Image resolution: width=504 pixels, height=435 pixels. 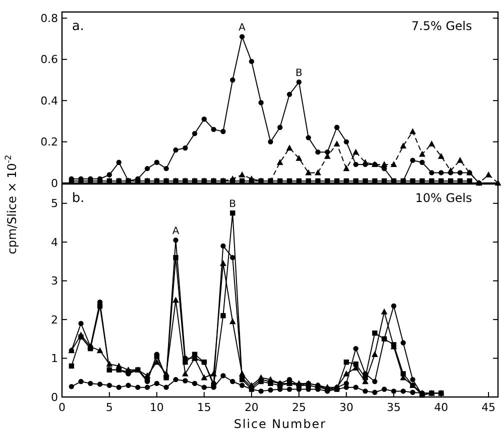 I want to click on x-tick-label: 30, so click(x=346, y=407).